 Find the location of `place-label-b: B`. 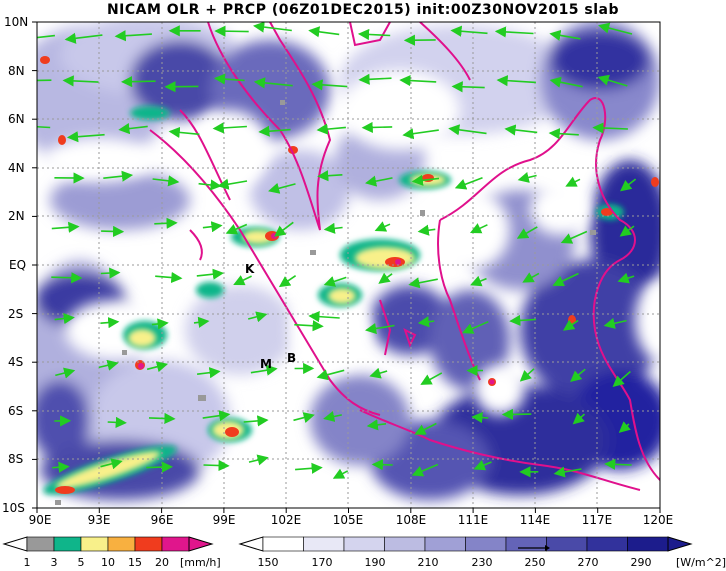

place-label-b: B is located at coordinates (291, 358).